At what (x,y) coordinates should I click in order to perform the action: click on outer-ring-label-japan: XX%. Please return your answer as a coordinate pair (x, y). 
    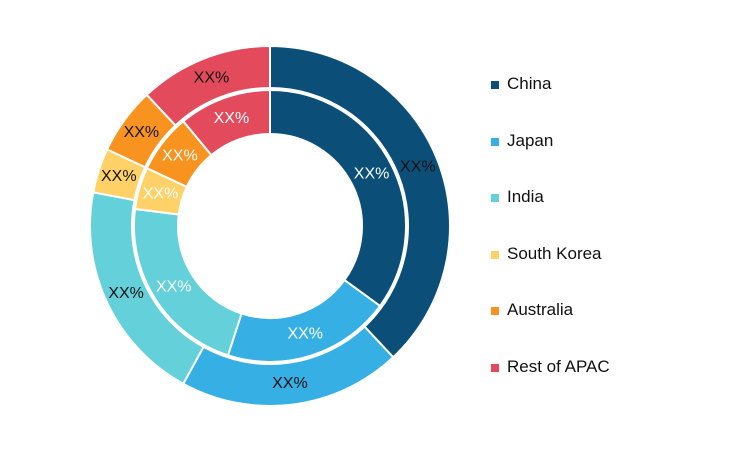
    Looking at the image, I should click on (290, 383).